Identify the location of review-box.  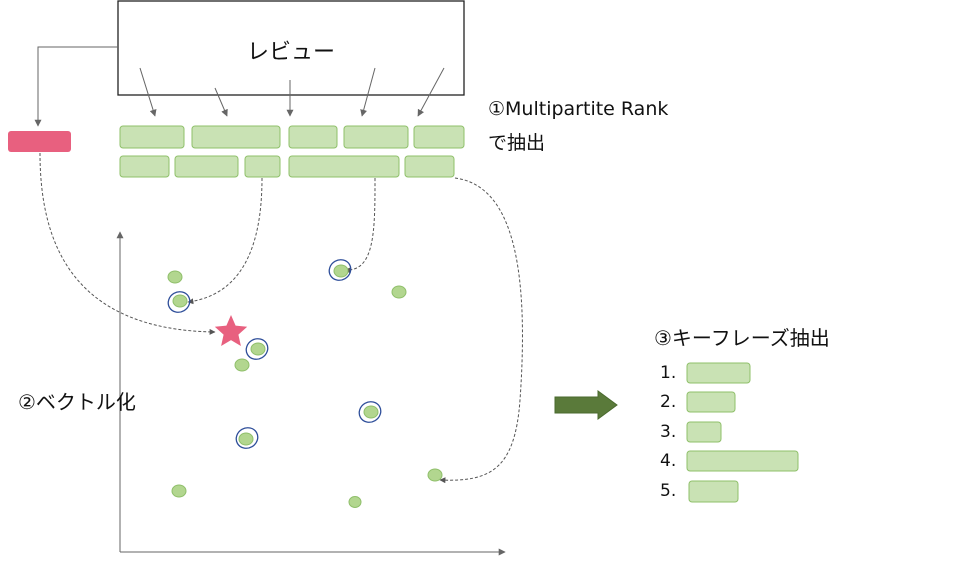
(291, 48).